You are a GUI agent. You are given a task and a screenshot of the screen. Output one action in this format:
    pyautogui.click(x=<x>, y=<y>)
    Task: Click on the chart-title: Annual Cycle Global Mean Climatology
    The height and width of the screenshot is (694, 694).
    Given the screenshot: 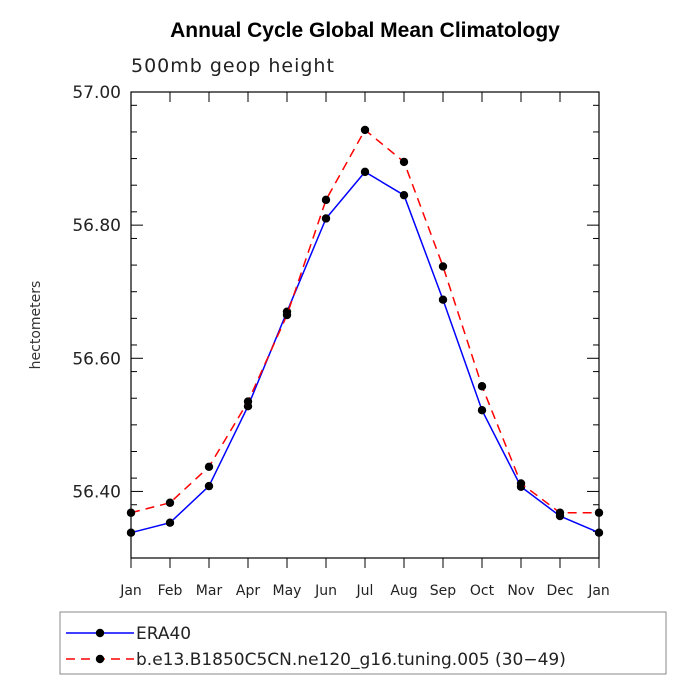 What is the action you would take?
    pyautogui.click(x=365, y=30)
    